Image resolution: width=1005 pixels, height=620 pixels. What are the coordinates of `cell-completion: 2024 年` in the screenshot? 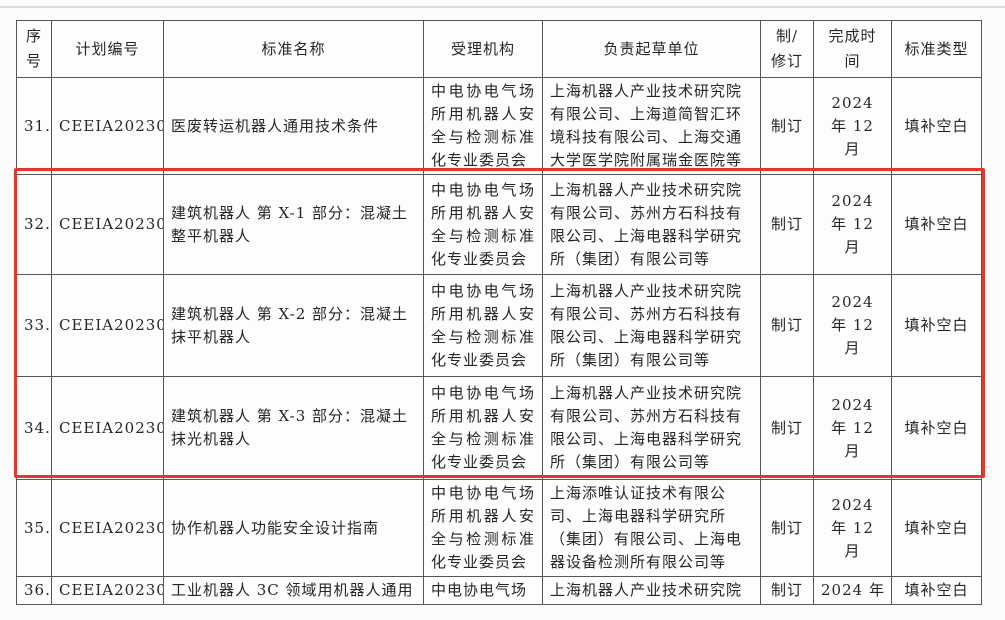 It's located at (852, 590).